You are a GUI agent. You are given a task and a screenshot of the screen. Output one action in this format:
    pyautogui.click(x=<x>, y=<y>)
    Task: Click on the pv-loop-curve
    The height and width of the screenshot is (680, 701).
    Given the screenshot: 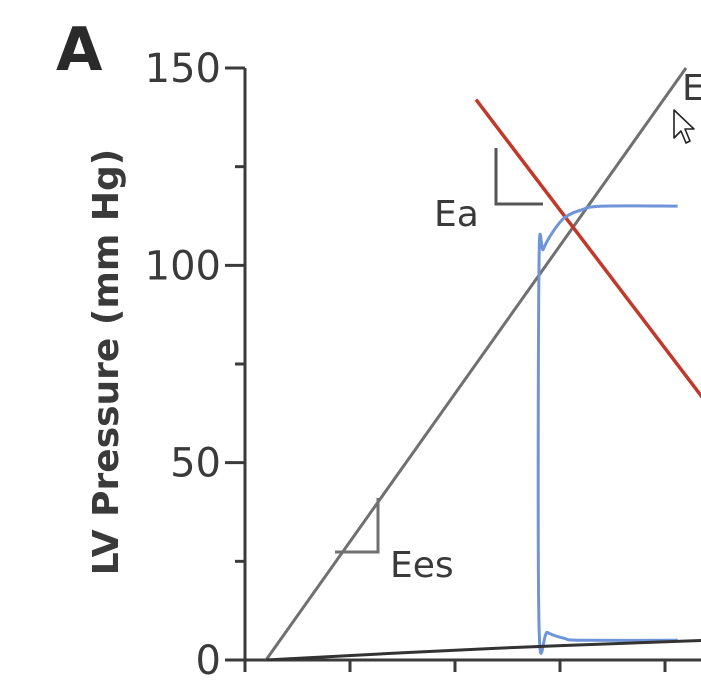 What is the action you would take?
    pyautogui.click(x=607, y=429)
    